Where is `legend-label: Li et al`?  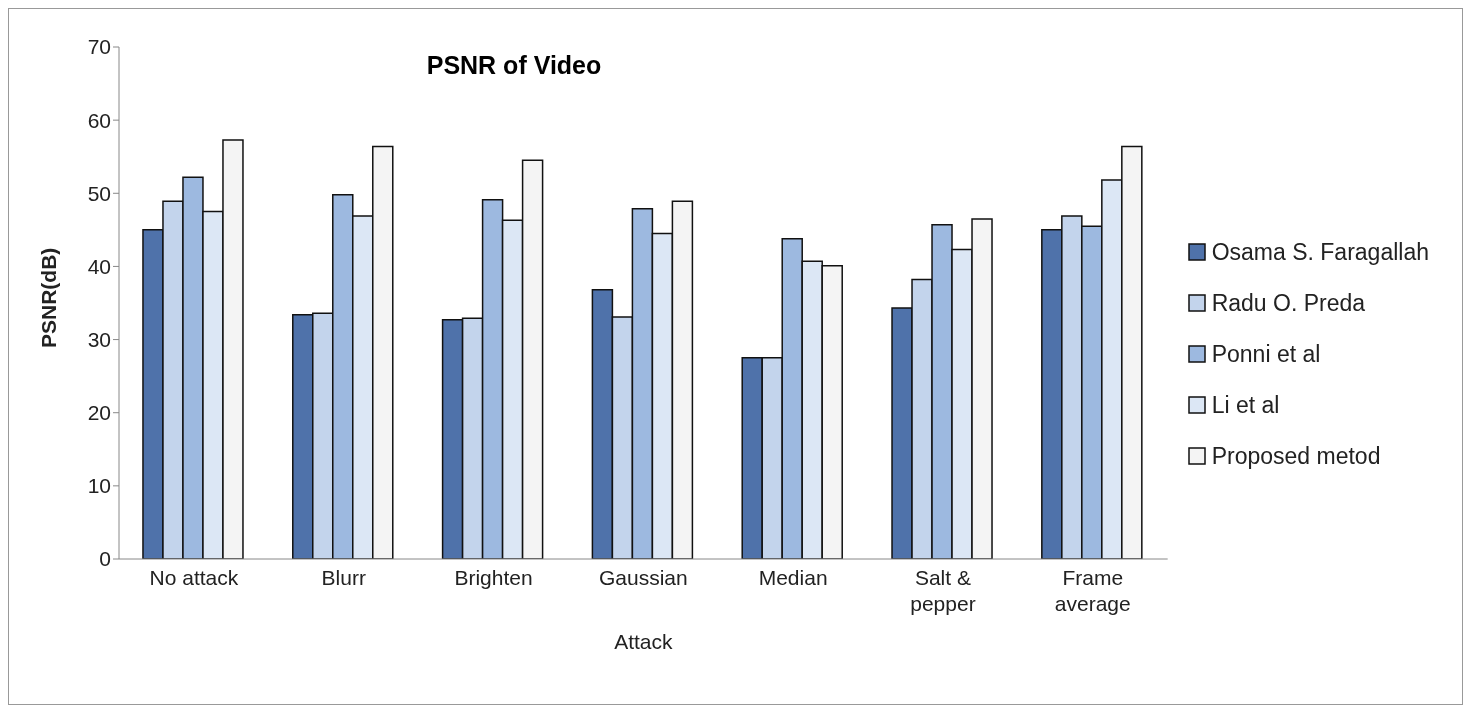
legend-label: Li et al is located at coordinates (1245, 405).